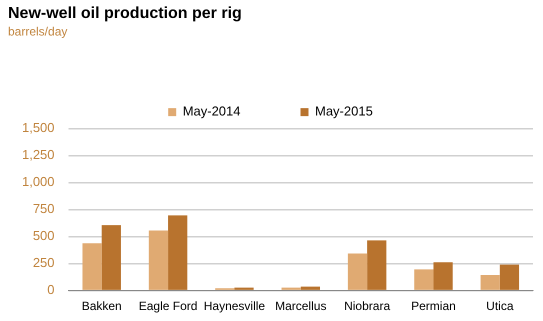 The height and width of the screenshot is (321, 543). I want to click on y-tick-label: 1,250, so click(38, 154).